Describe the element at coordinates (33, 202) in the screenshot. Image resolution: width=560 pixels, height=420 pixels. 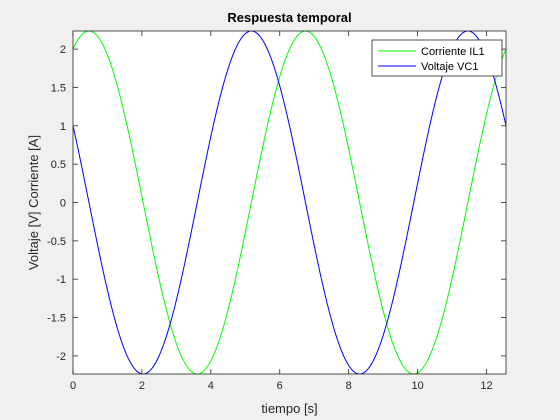
I see `y-axis-label: Voltaje [V] Corriente [A]` at that location.